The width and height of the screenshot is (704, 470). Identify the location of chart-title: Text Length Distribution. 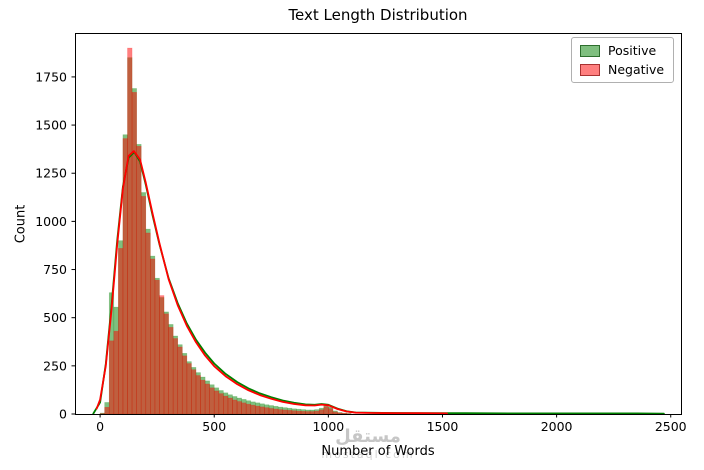
(378, 15).